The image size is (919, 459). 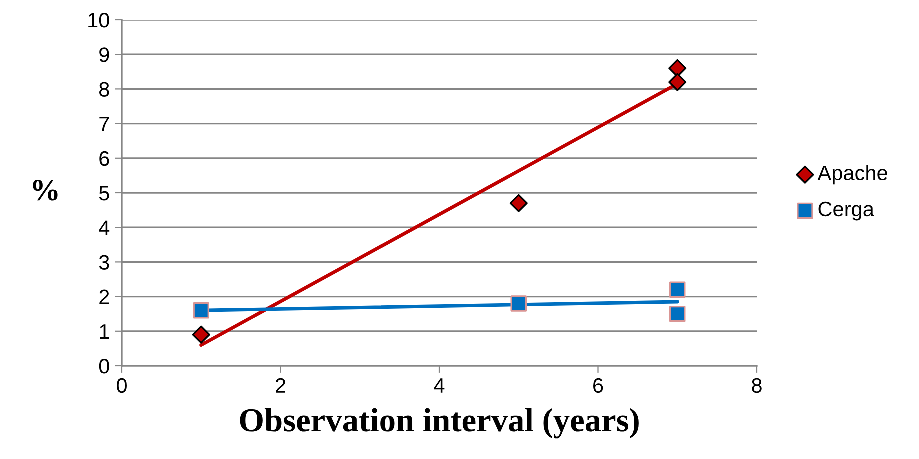 What do you see at coordinates (846, 211) in the screenshot?
I see `legend-label: Cerga` at bounding box center [846, 211].